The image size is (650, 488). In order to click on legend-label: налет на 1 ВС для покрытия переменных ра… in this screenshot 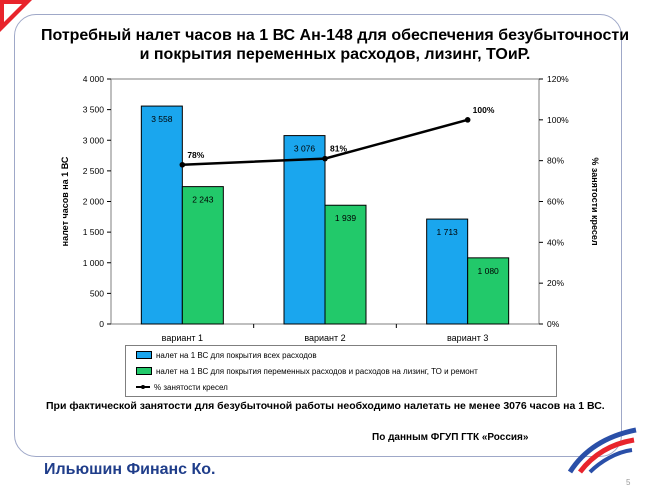, I will do `click(317, 371)`.